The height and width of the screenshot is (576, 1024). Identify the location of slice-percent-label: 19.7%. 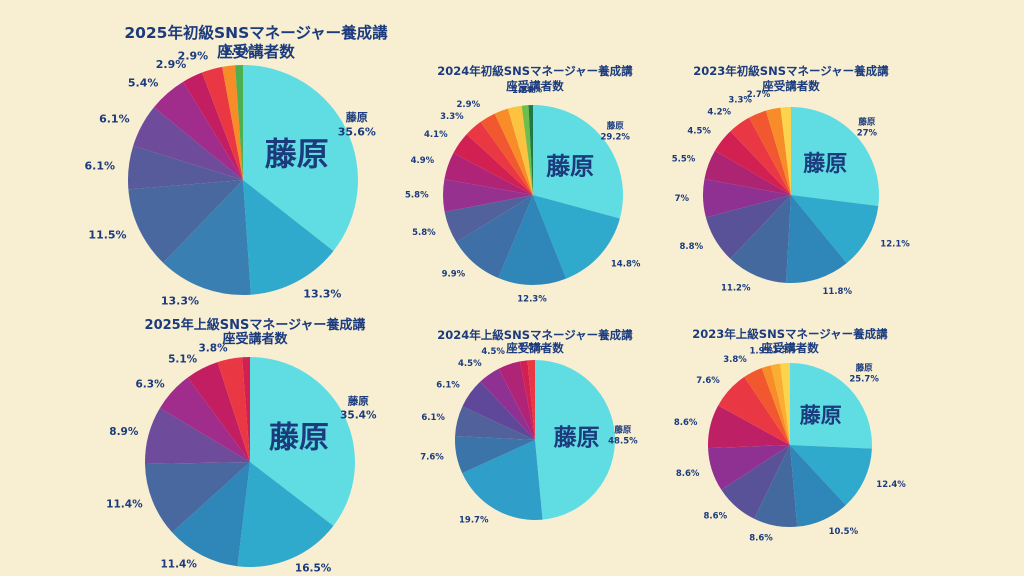
(474, 520).